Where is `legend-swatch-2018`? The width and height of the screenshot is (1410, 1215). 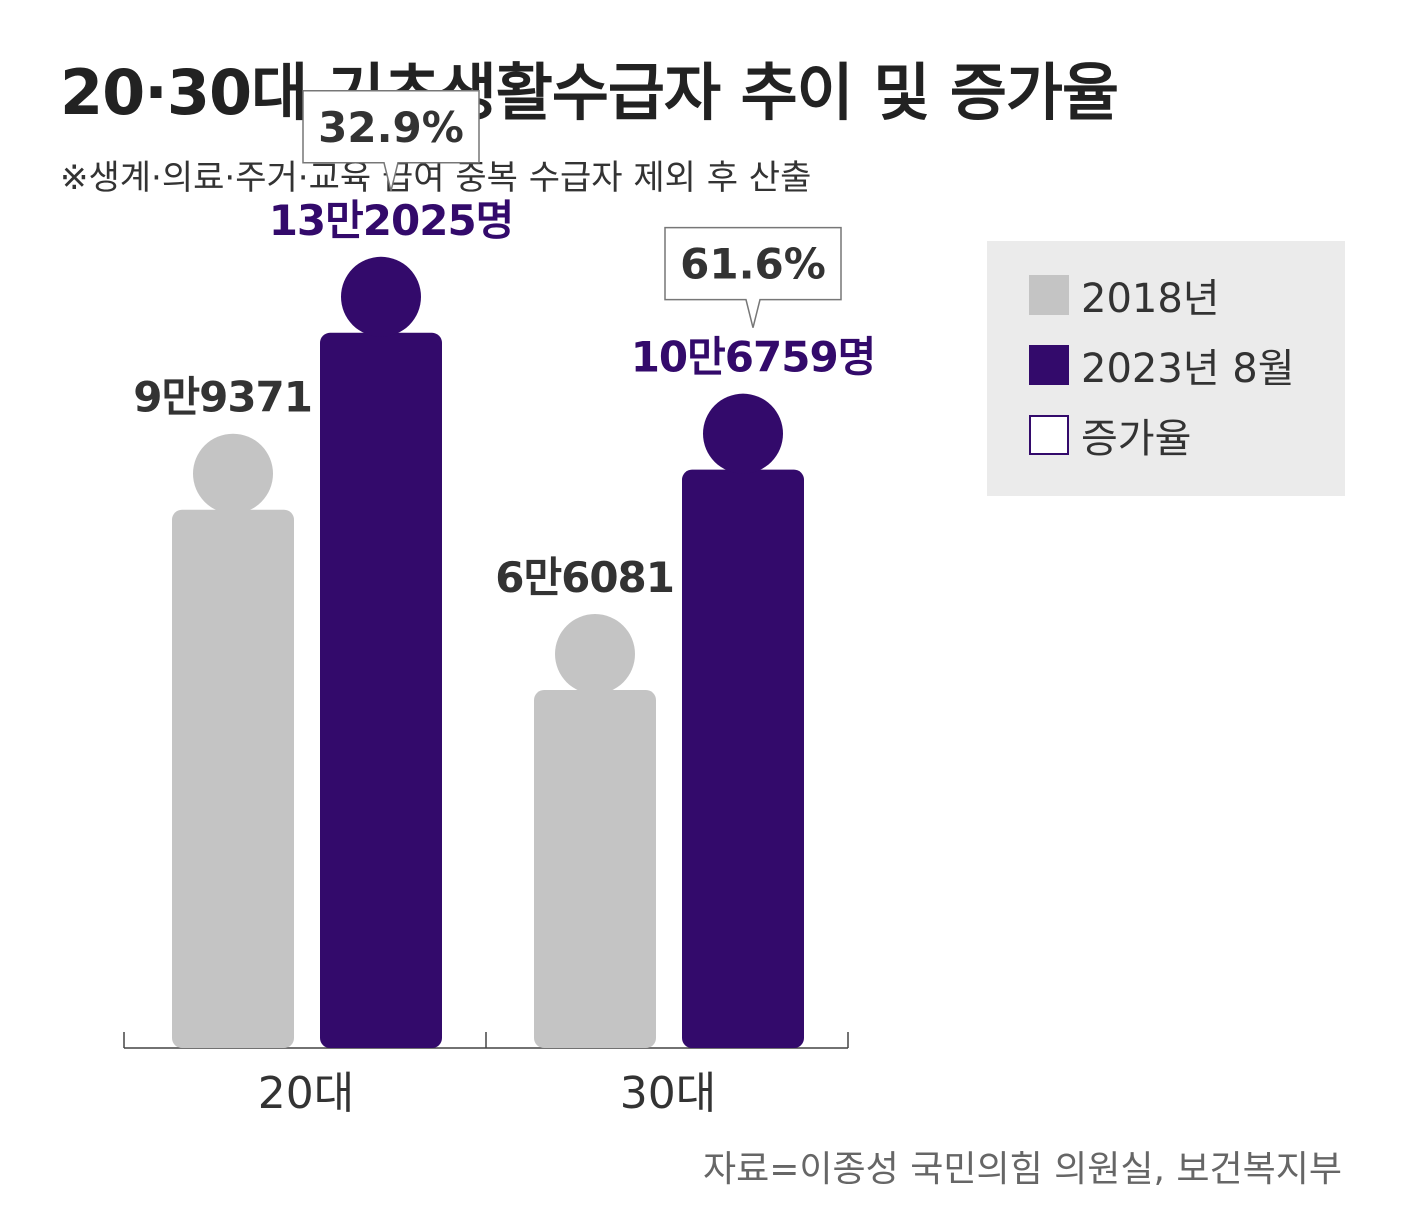 legend-swatch-2018 is located at coordinates (1049, 295).